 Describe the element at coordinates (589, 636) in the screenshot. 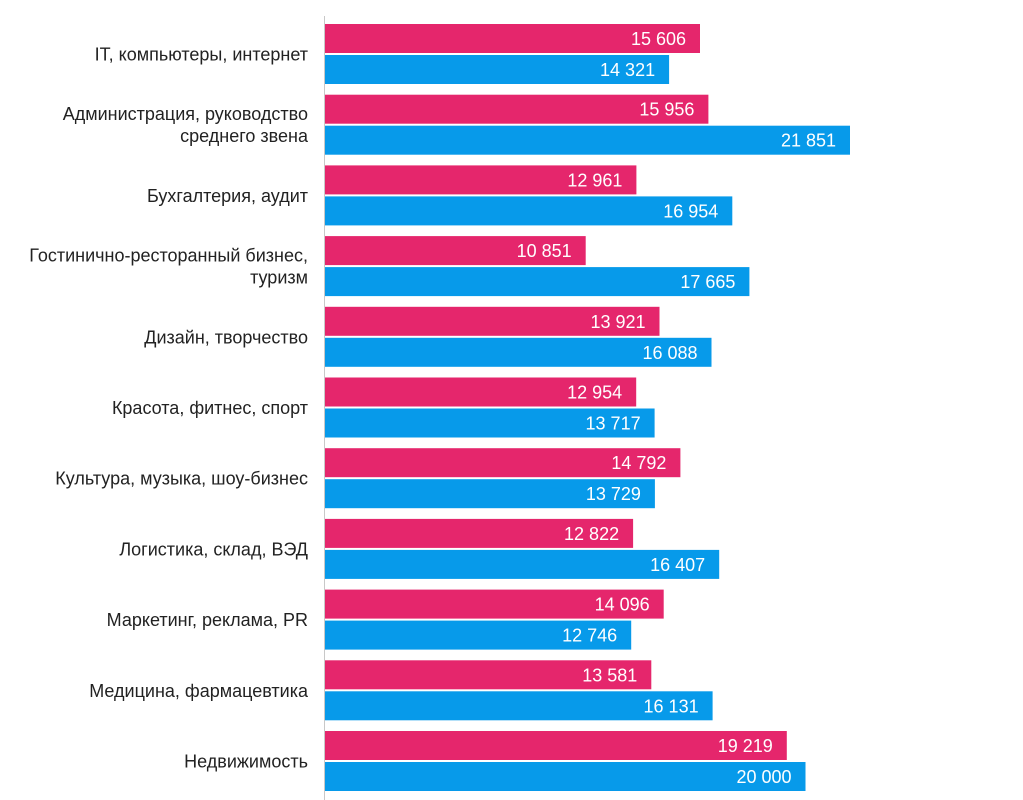

I see `value-label-s2-8: 12 746` at that location.